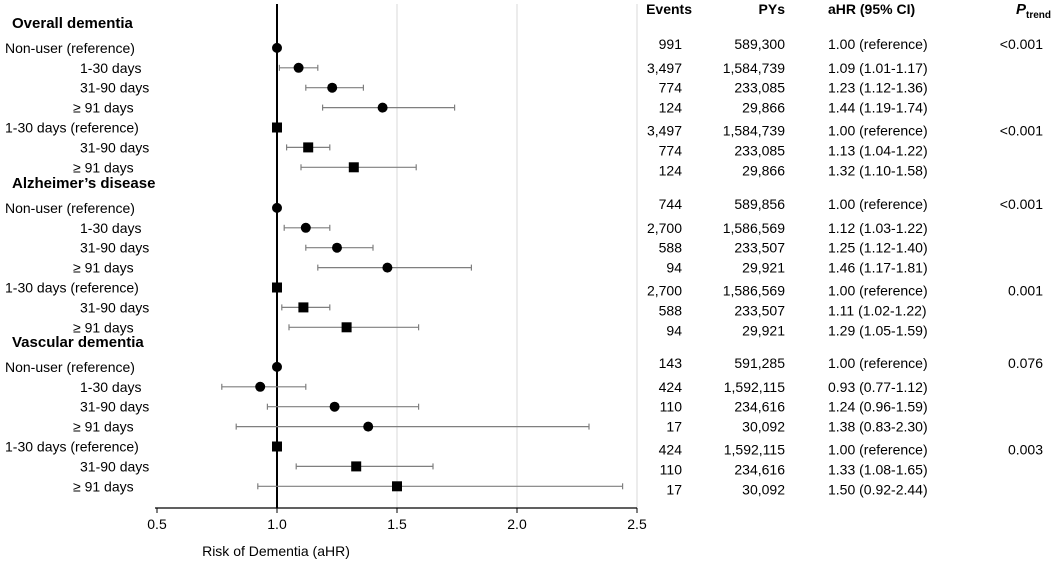  What do you see at coordinates (1021, 9) in the screenshot?
I see `ptrend-main: P` at bounding box center [1021, 9].